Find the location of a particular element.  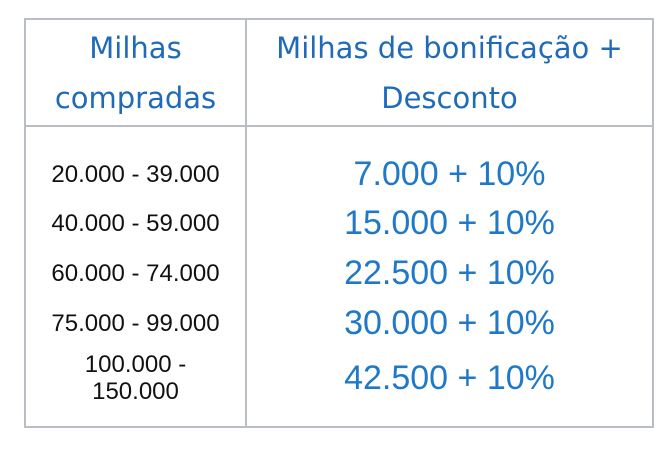

table-row-1-bonus: 7.000 + 10% is located at coordinates (449, 173).